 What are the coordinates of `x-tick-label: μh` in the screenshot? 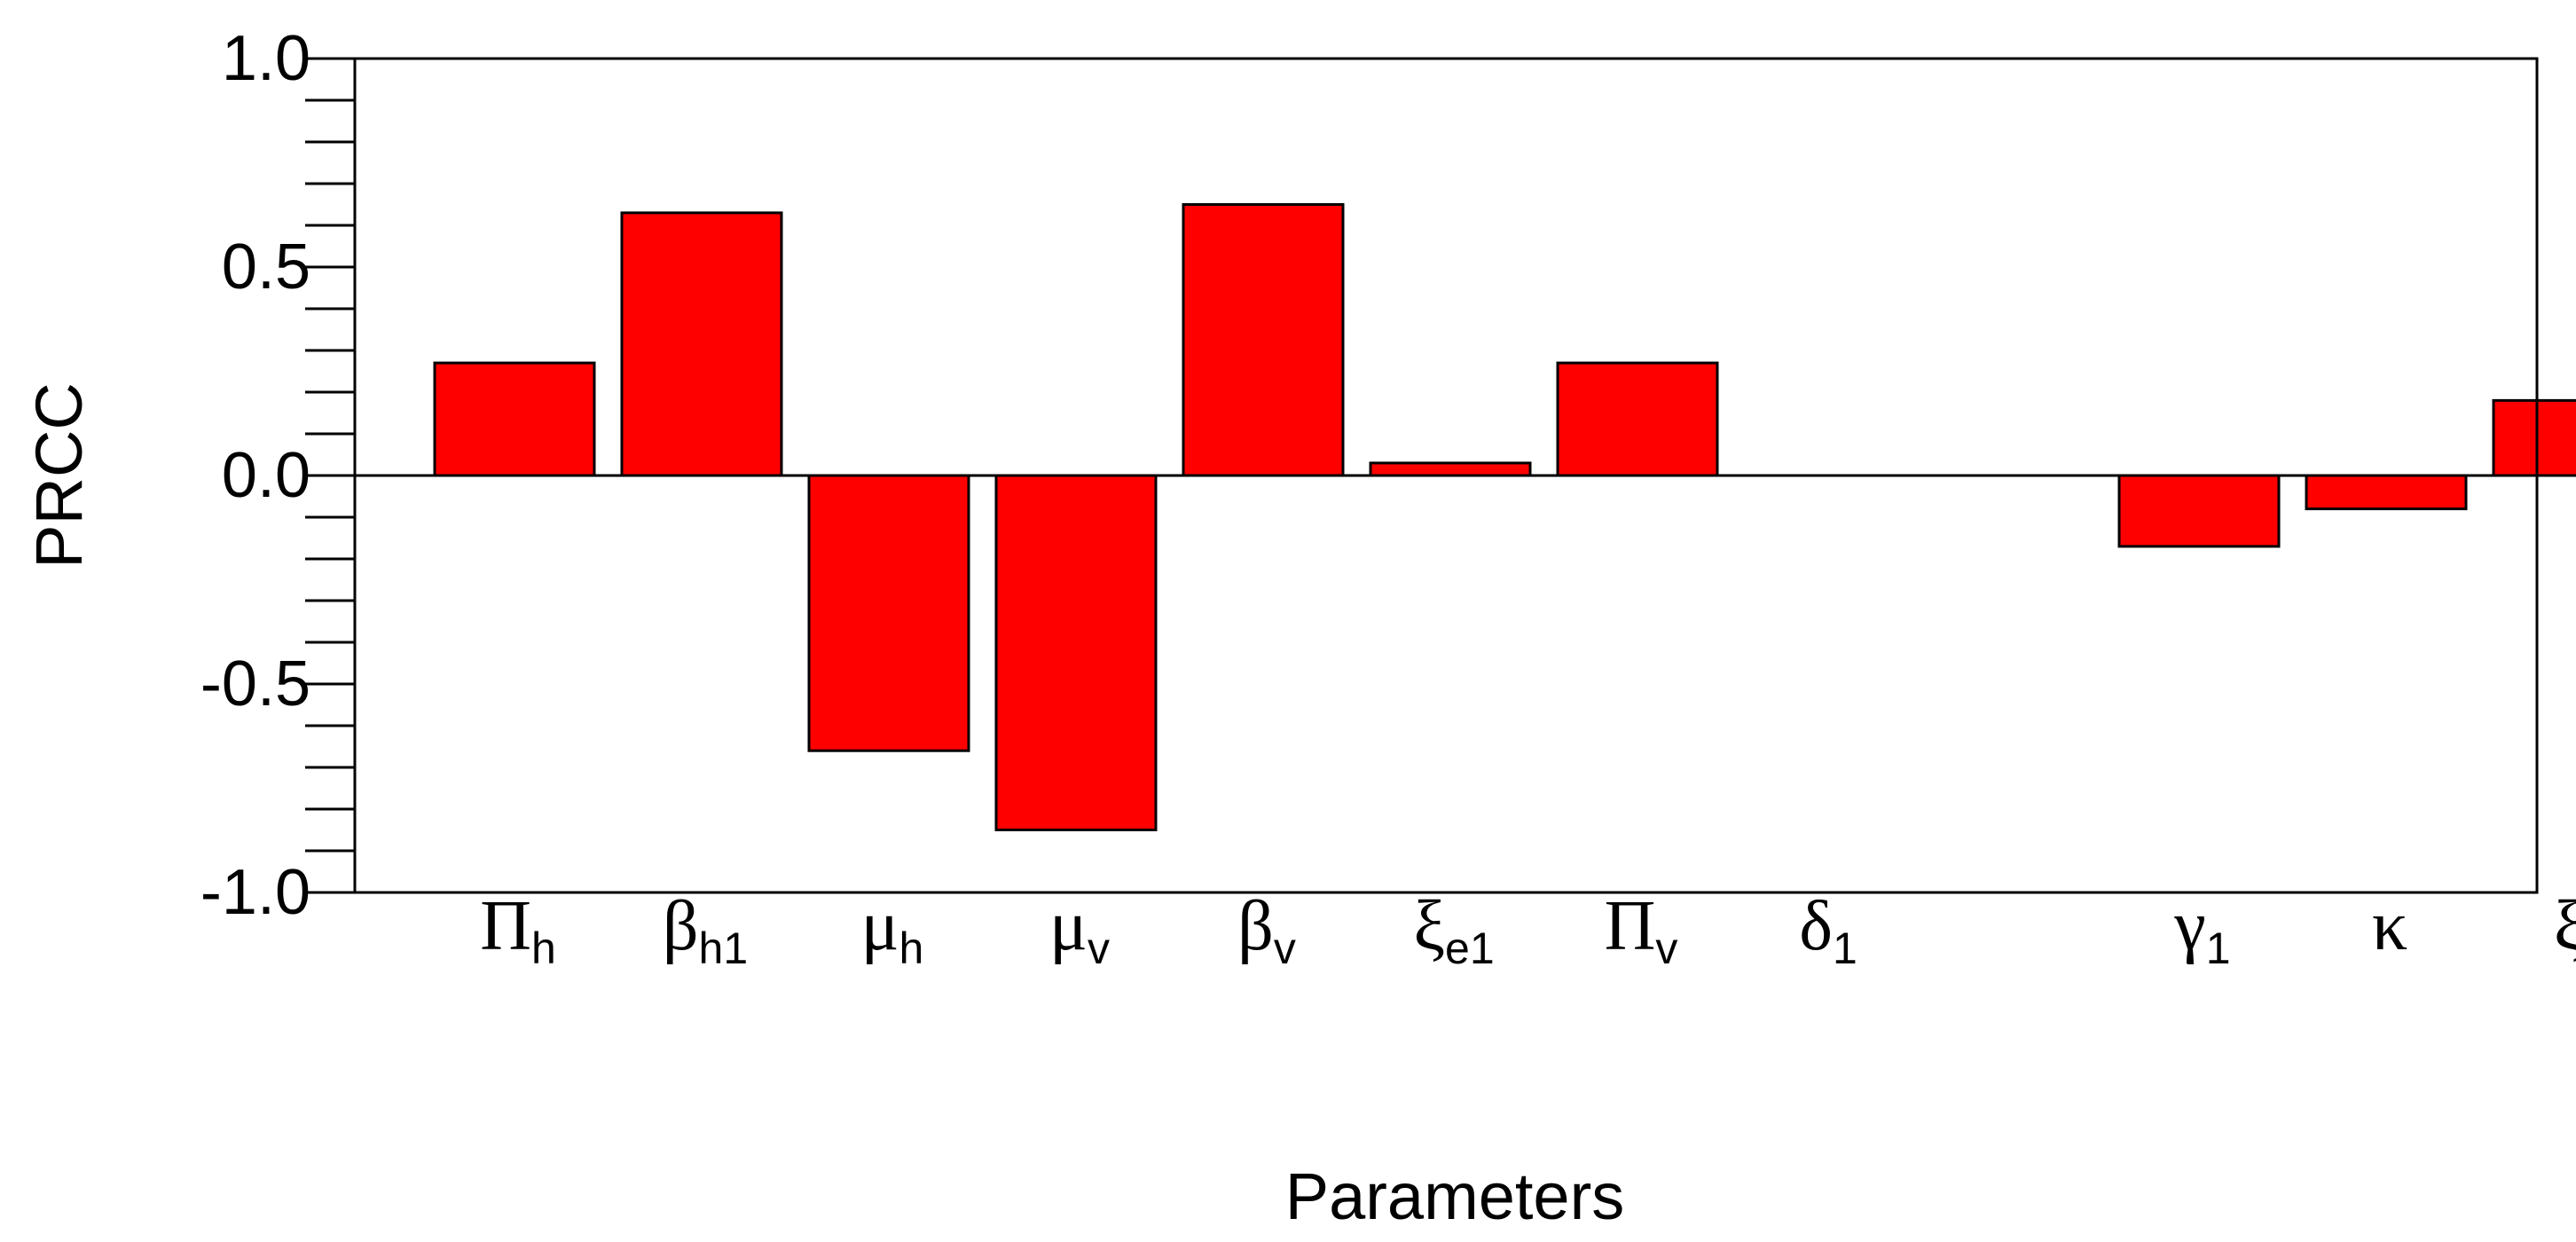 It's located at (892, 930).